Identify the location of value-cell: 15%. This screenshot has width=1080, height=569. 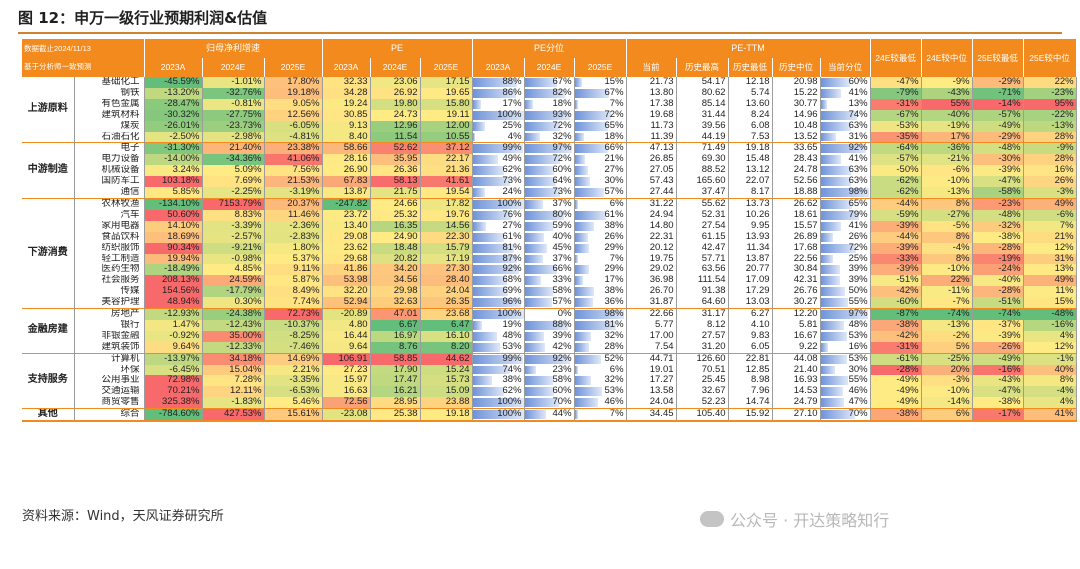
(1050, 303).